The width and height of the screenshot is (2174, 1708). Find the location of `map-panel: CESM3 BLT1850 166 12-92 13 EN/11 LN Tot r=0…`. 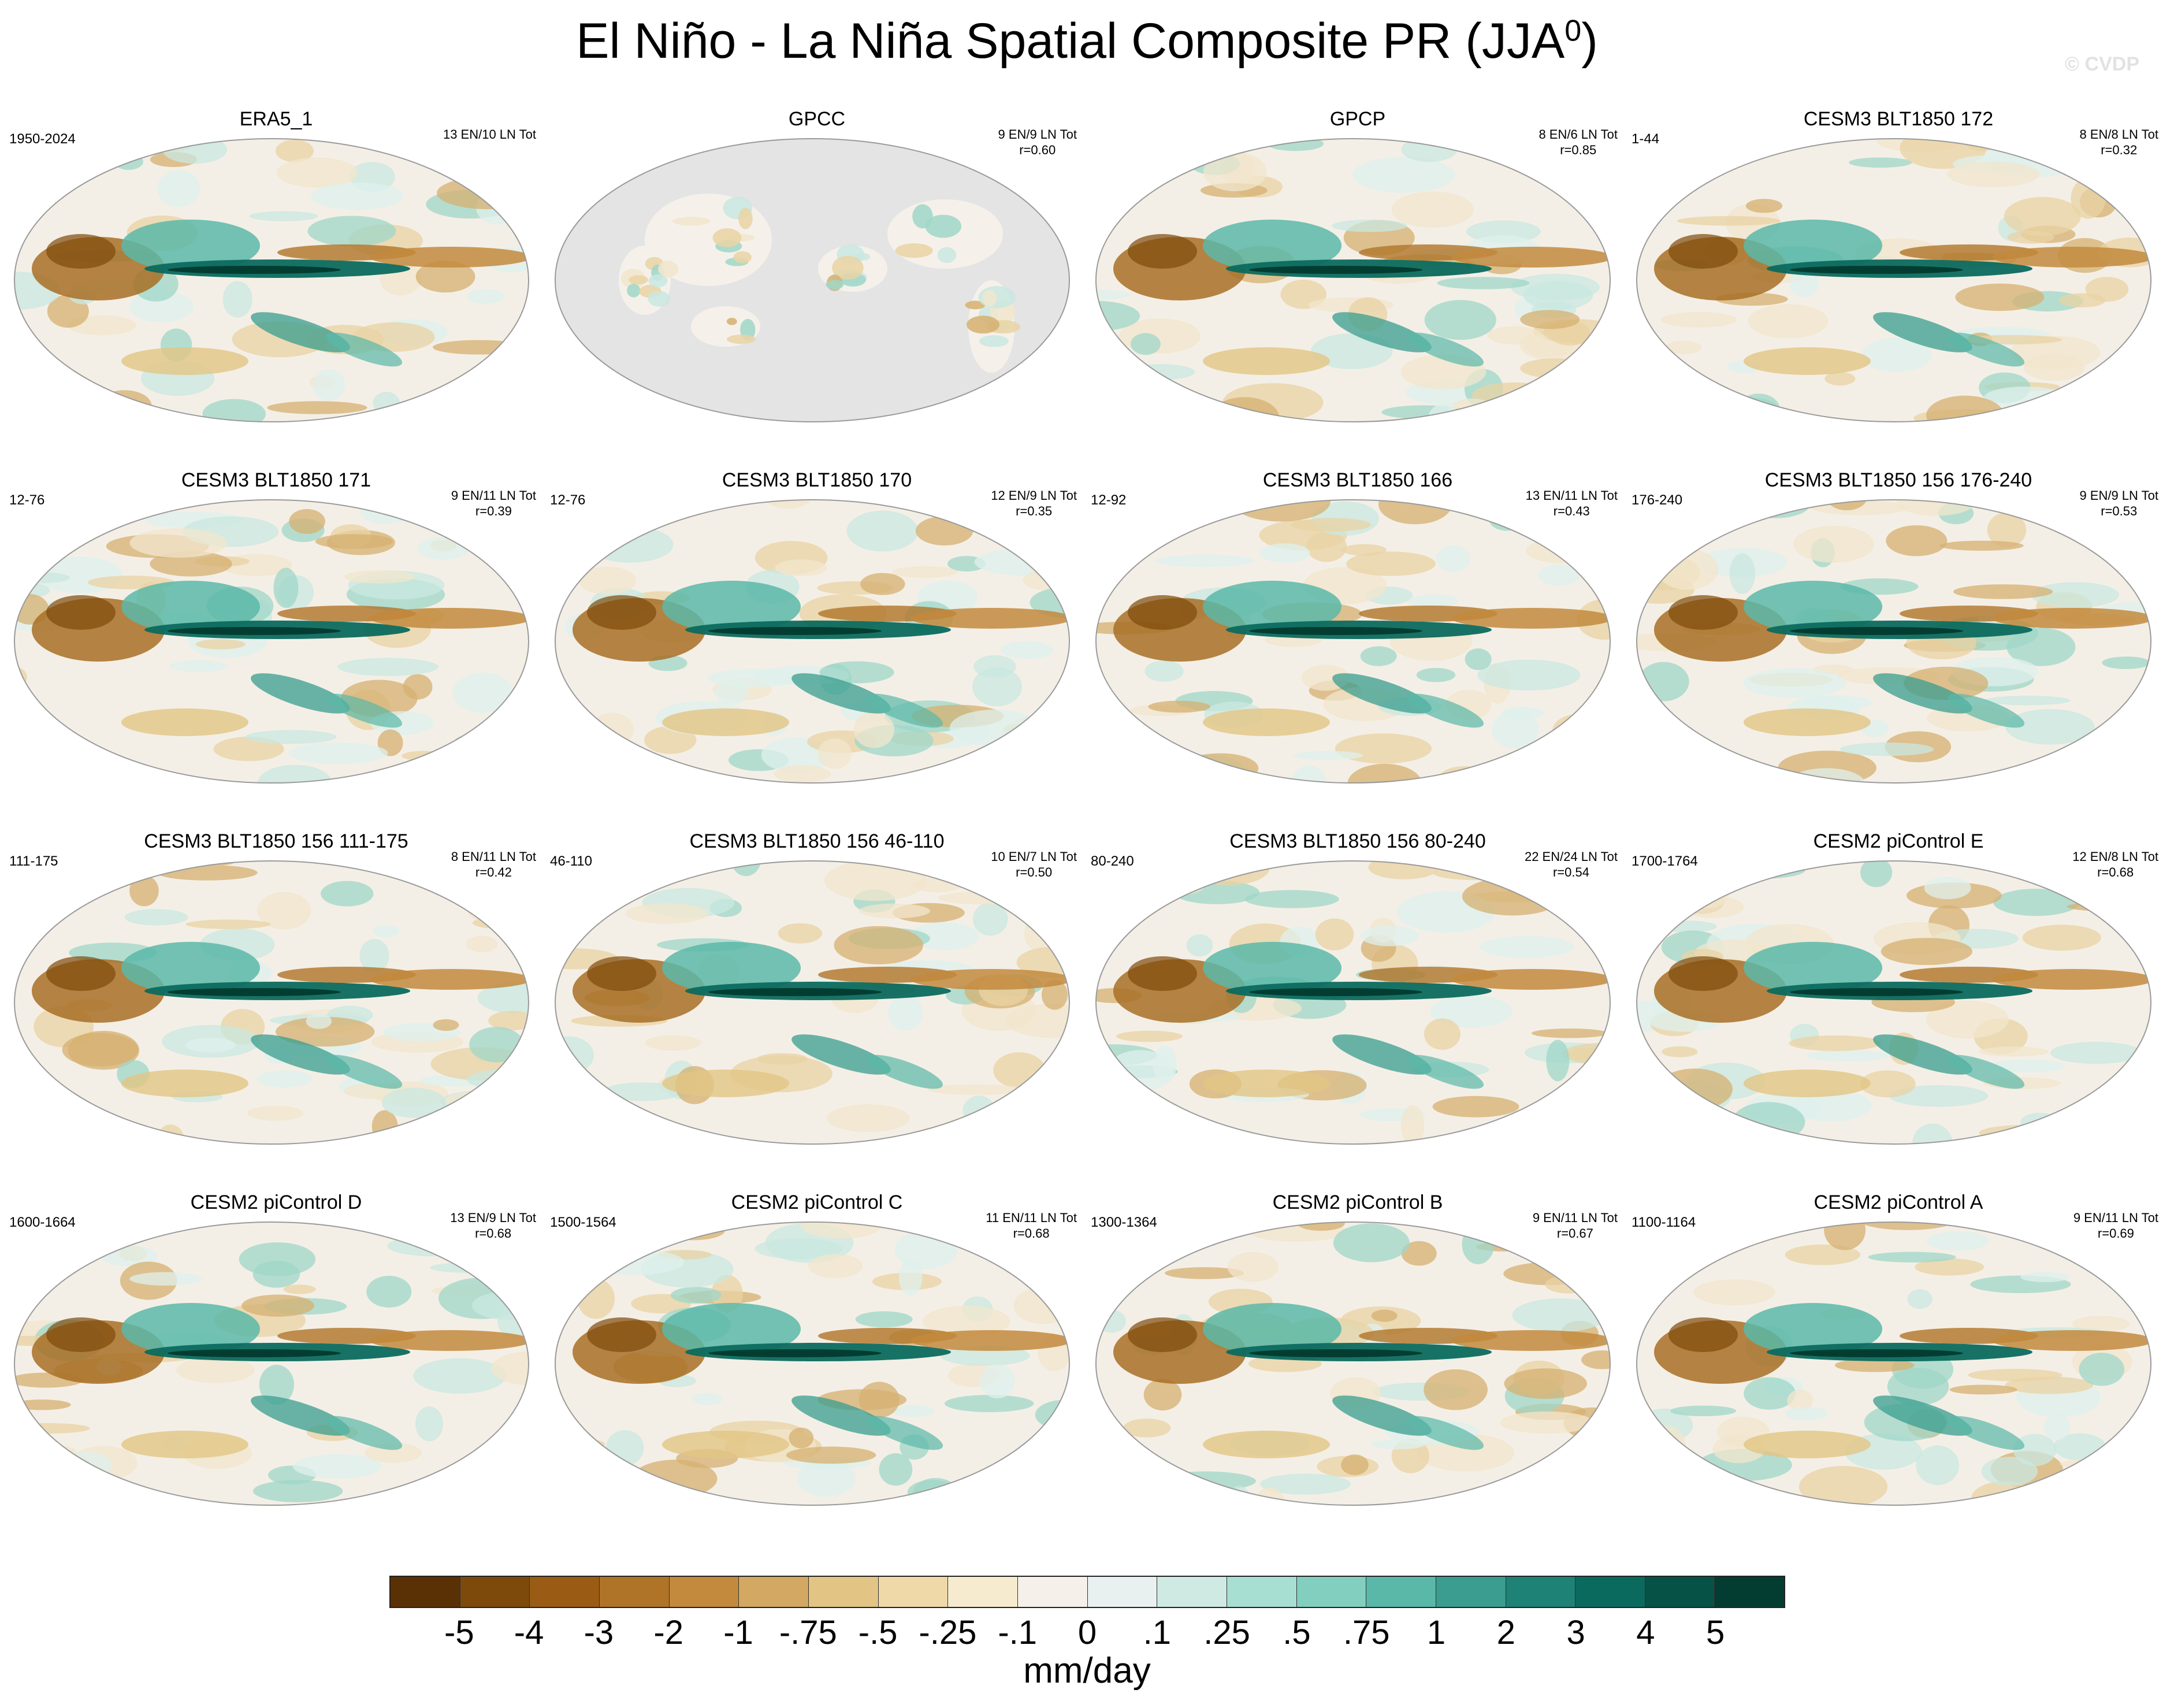

map-panel: CESM3 BLT1850 166 12-92 13 EN/11 LN Tot r=0… is located at coordinates (1357, 642).